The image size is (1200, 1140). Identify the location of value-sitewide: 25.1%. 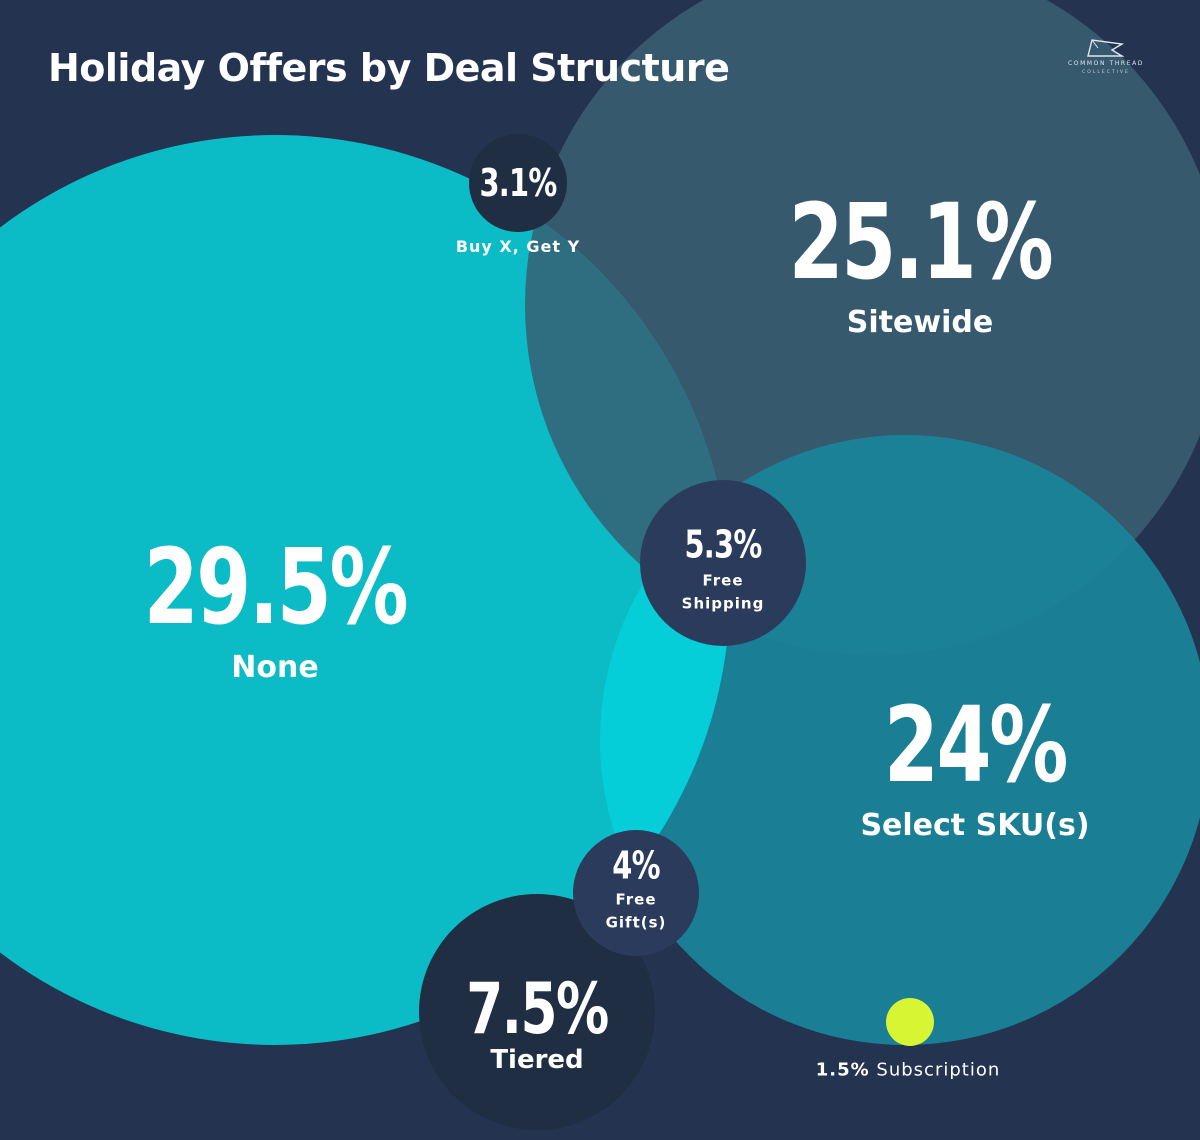
(921, 241).